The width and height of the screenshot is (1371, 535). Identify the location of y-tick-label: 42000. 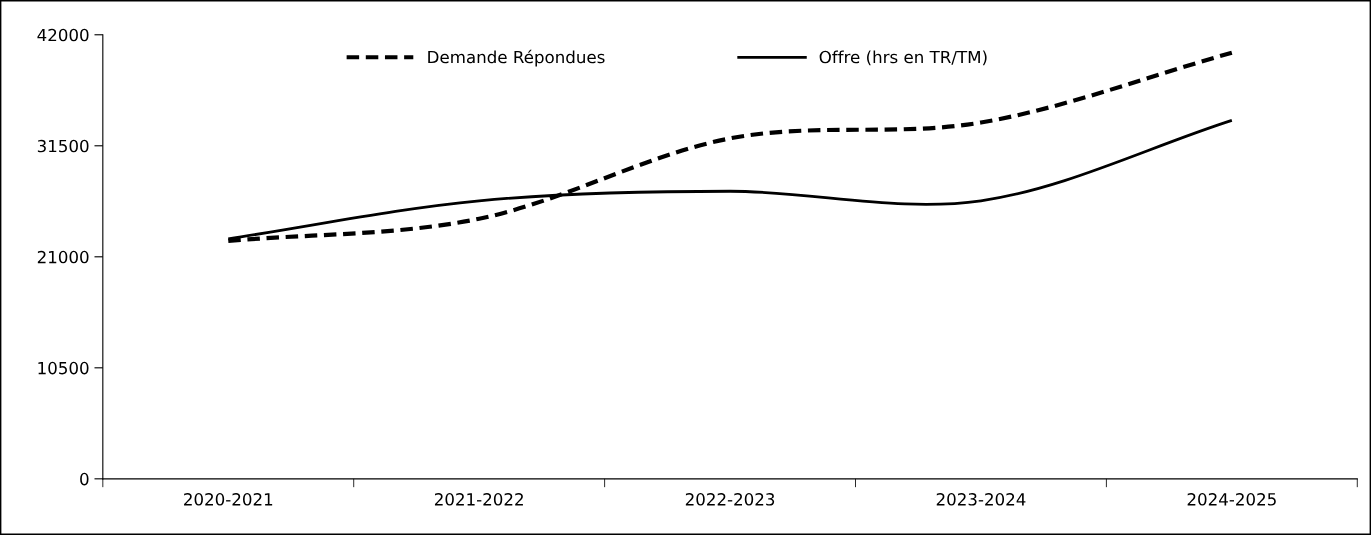
(63, 35).